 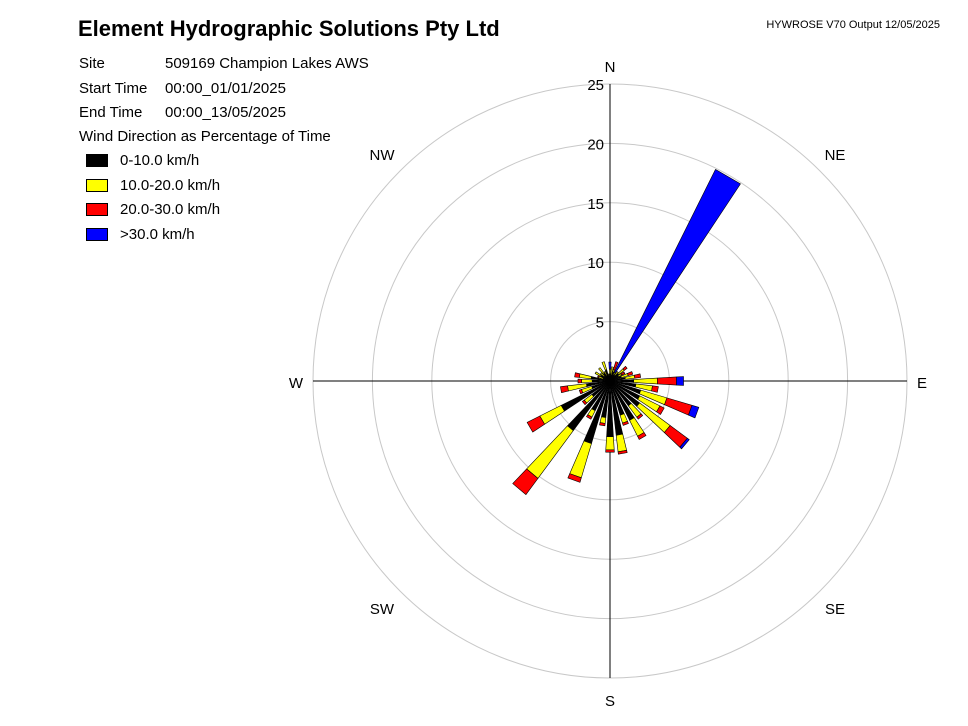 I want to click on output-info: HYWROSE V70 Output 12/05/2025, so click(x=853, y=25).